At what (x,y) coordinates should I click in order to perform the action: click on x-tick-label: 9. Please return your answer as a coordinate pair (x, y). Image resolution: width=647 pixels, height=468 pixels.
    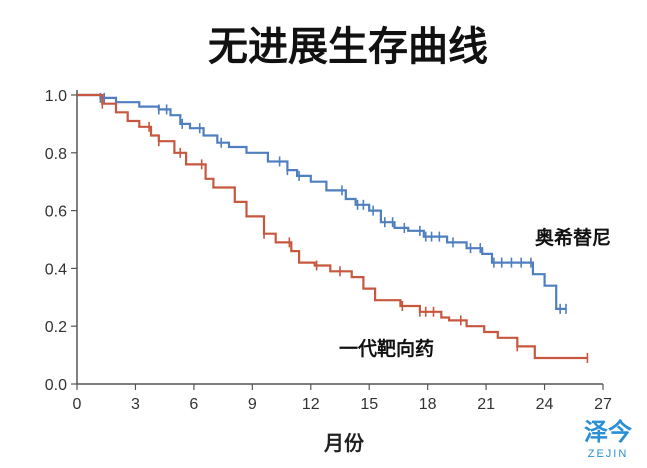
    Looking at the image, I should click on (252, 404).